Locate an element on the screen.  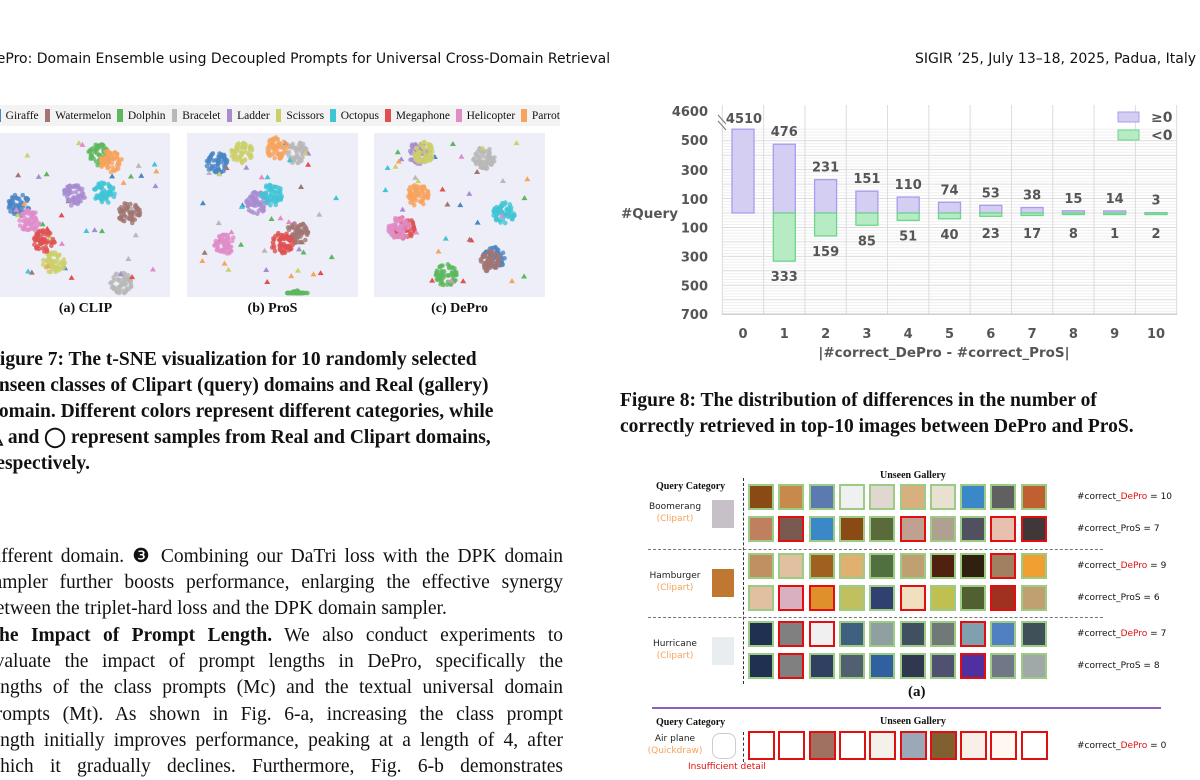
legend-label: Bracelet is located at coordinates (201, 115).